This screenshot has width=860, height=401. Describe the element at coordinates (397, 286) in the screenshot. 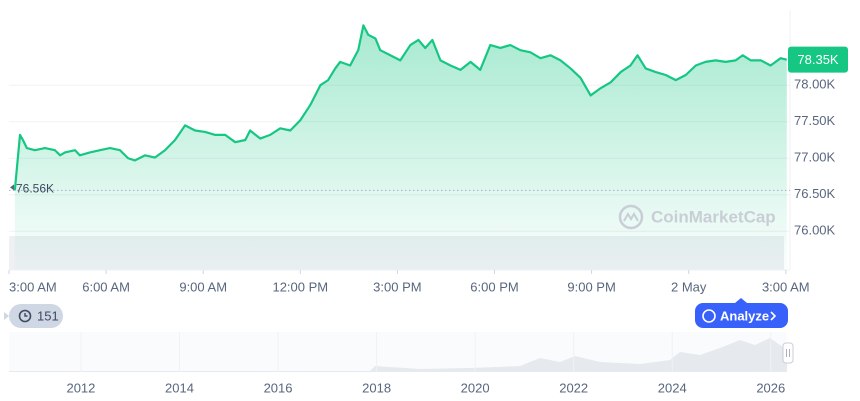

I see `x-tick-label: 3:00 PM` at that location.